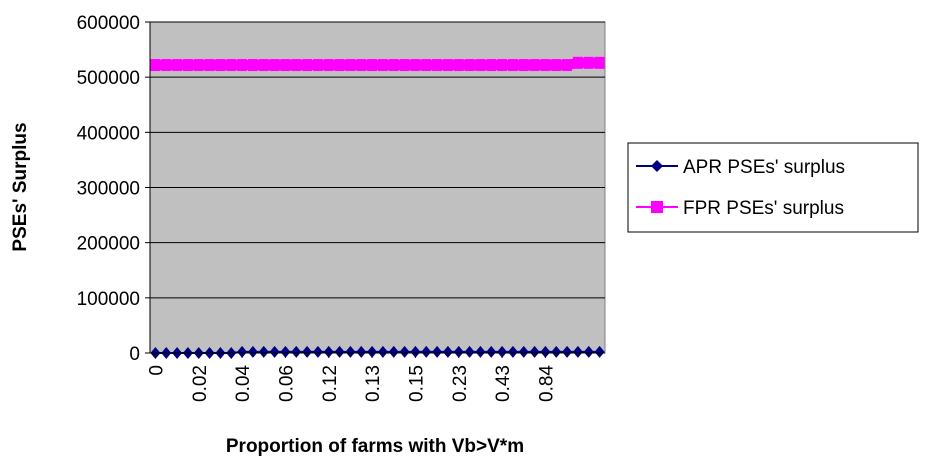 The image size is (925, 466). I want to click on x-tick-label: 0.04, so click(243, 383).